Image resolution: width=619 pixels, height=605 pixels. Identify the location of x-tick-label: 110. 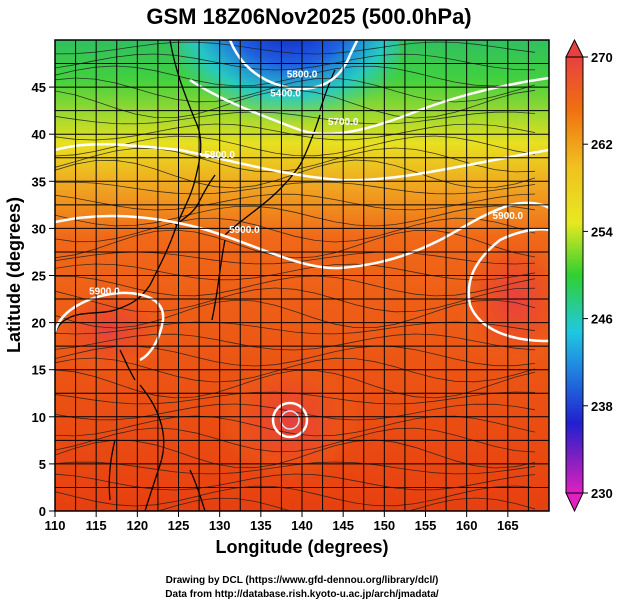
(55, 525).